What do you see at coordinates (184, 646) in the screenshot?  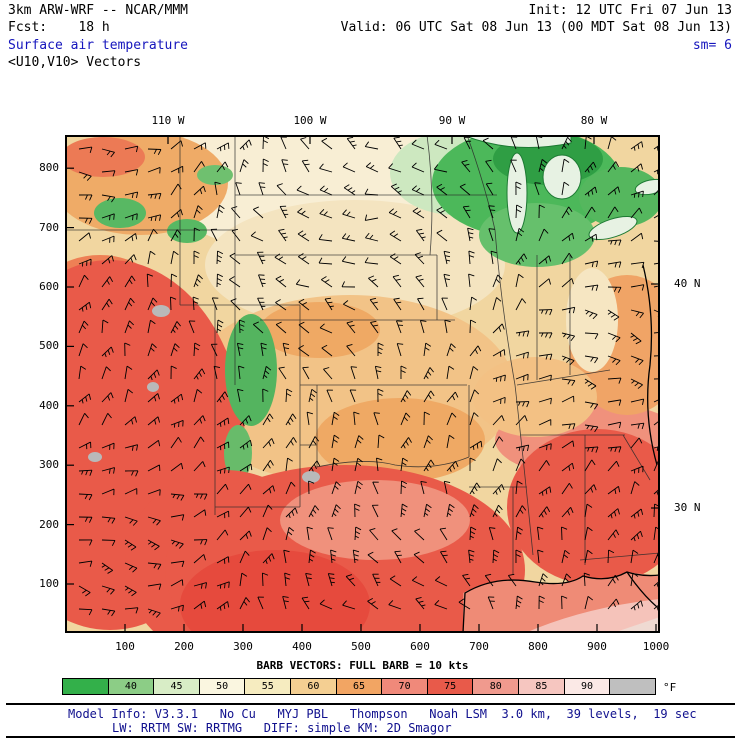 I see `x-tick-label: 200` at bounding box center [184, 646].